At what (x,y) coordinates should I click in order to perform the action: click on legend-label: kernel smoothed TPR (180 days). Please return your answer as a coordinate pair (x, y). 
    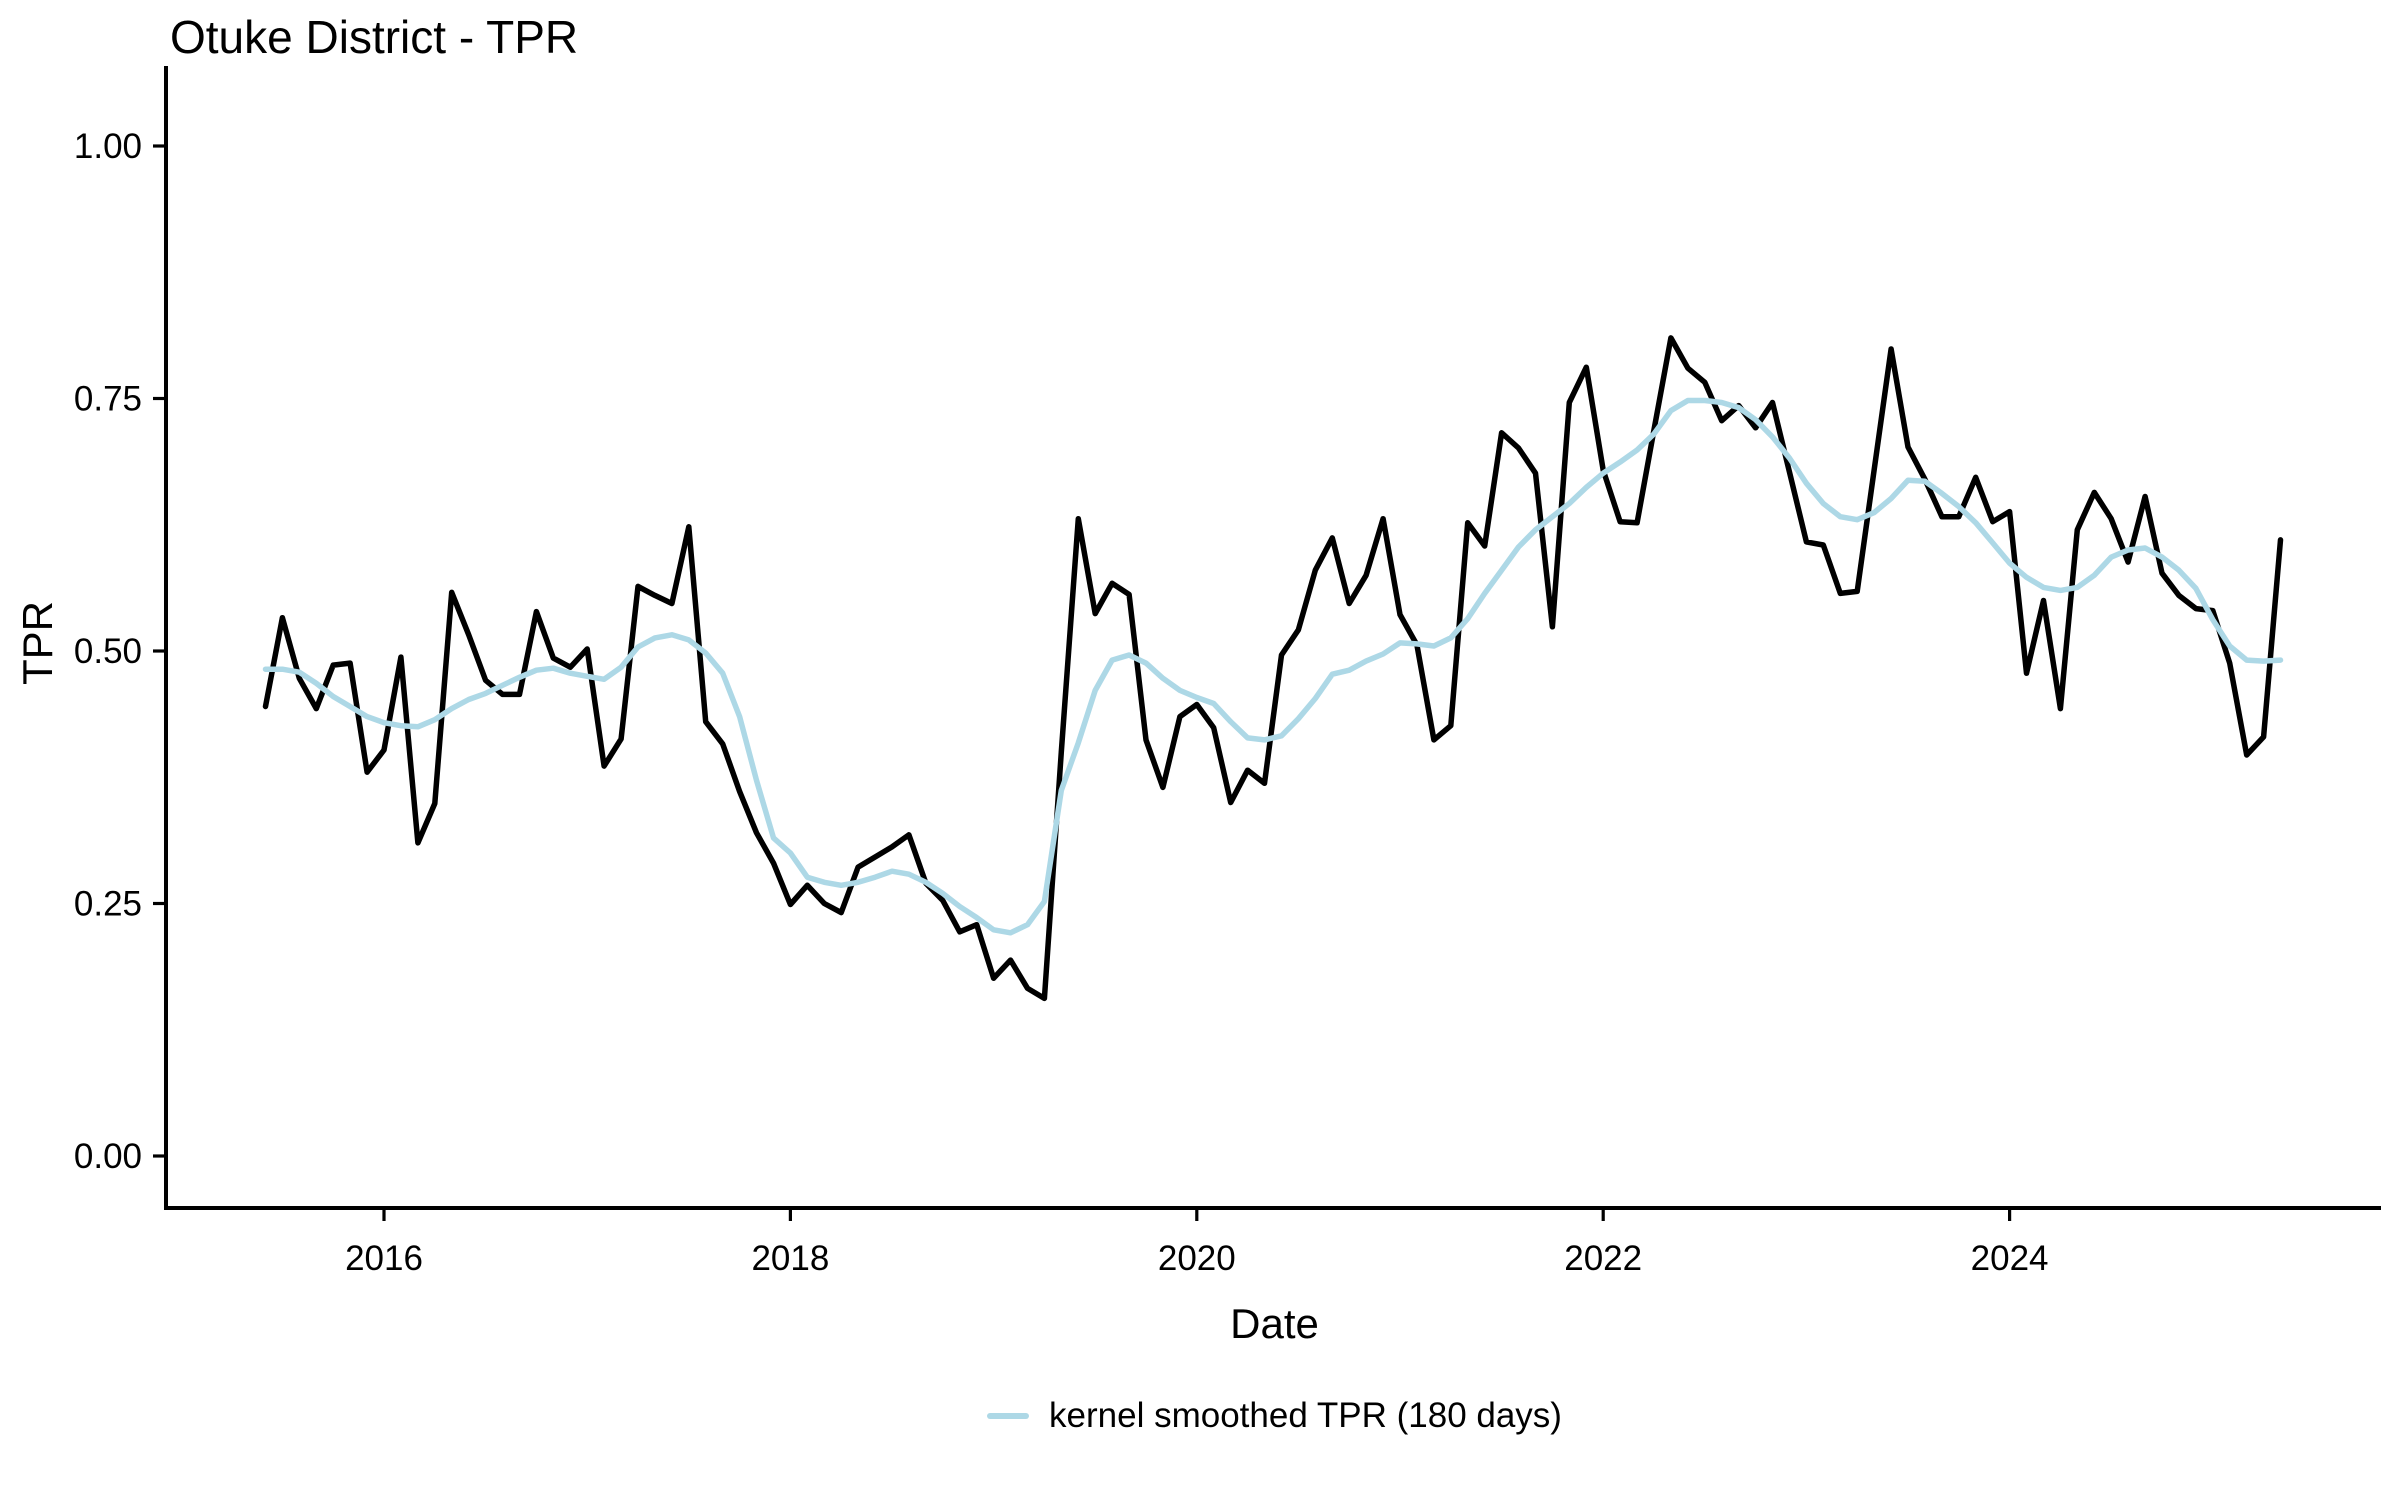
    Looking at the image, I should click on (1305, 1415).